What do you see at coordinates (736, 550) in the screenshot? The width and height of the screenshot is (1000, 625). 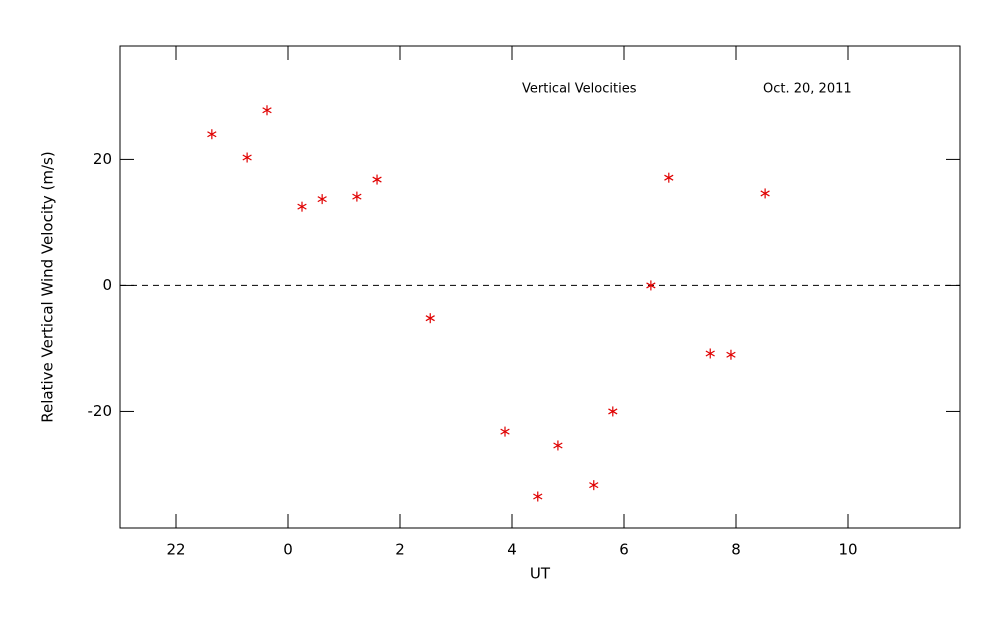 I see `x-tick-label: 8` at bounding box center [736, 550].